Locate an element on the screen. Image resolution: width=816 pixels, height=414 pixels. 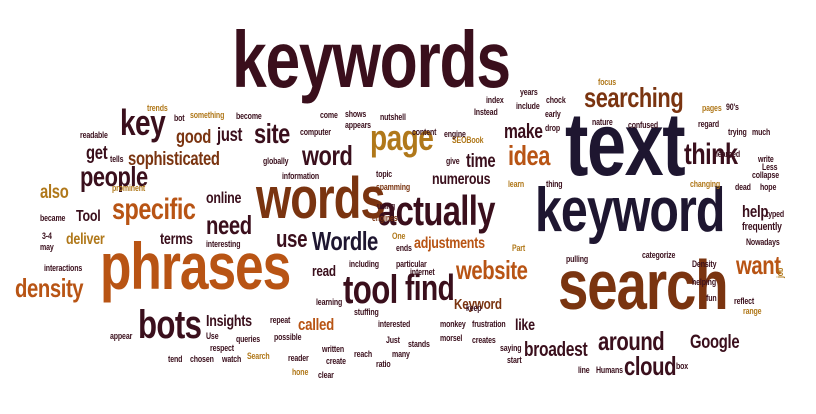
word-interested: interested is located at coordinates (394, 324).